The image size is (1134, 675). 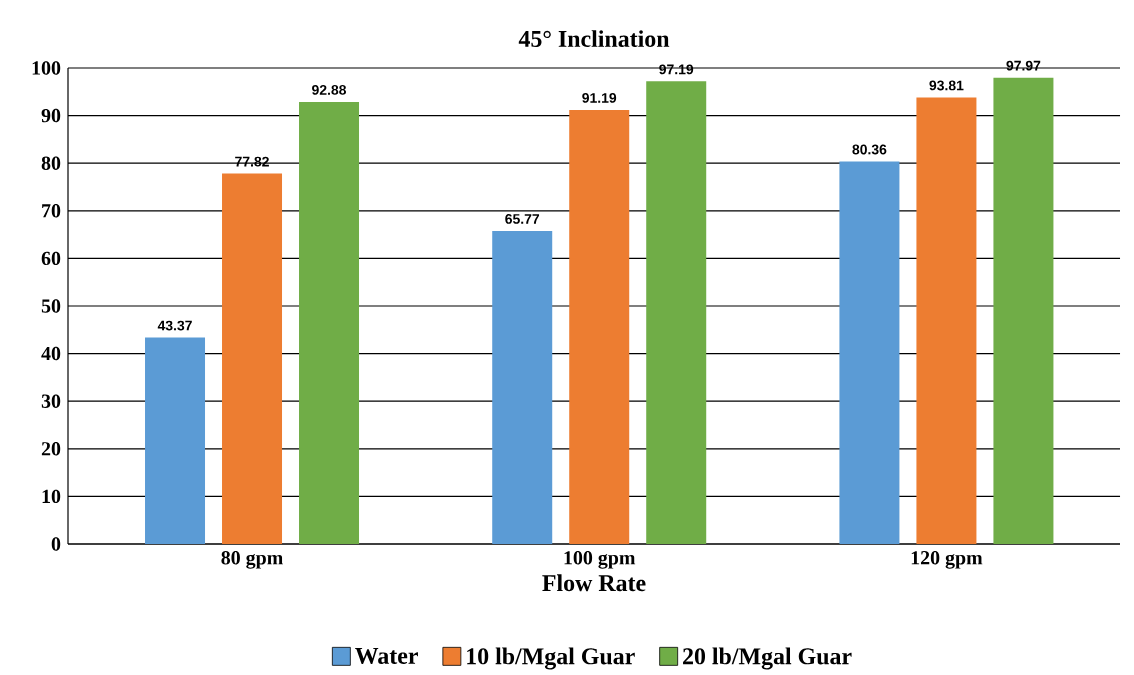 What do you see at coordinates (51, 115) in the screenshot?
I see `y-tick-label: 90` at bounding box center [51, 115].